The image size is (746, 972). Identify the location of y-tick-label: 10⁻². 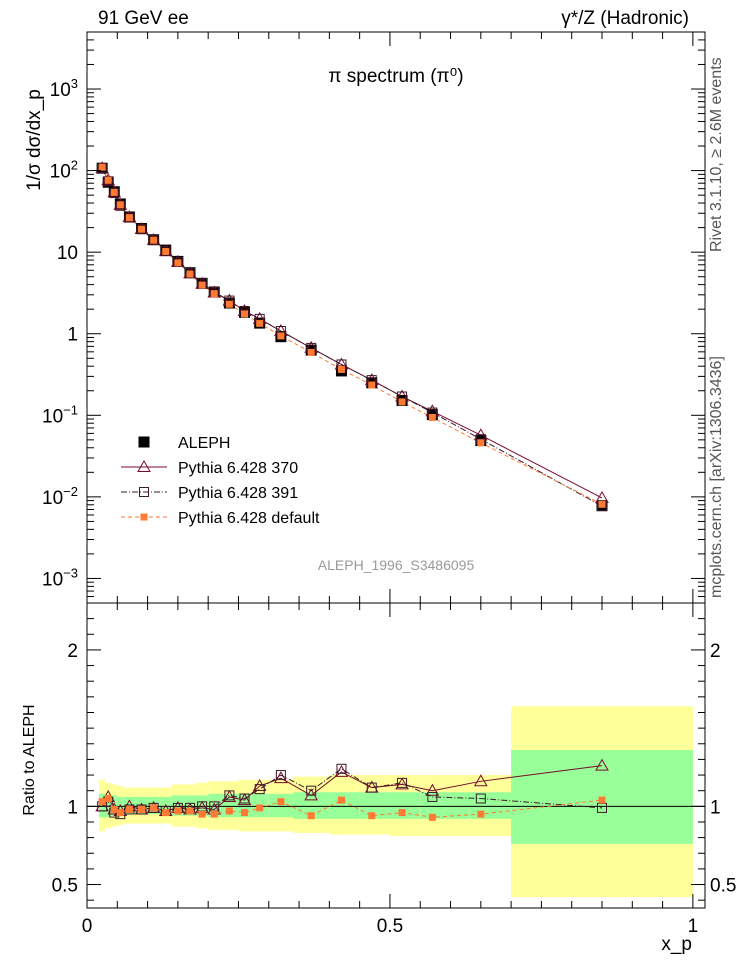
(60, 496).